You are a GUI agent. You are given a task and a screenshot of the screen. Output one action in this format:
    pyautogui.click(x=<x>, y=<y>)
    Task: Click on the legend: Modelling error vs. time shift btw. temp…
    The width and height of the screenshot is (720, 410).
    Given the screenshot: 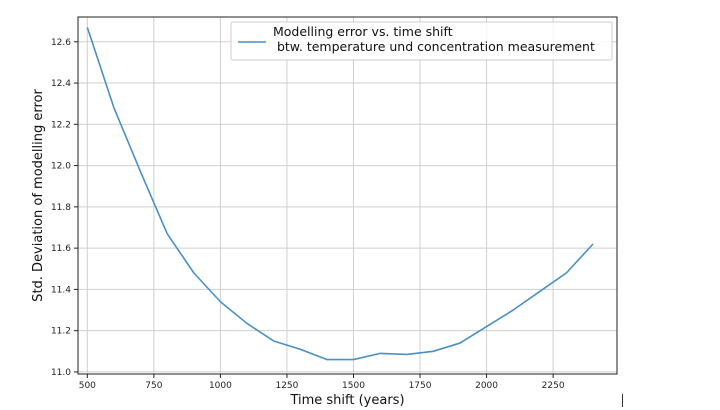 What is the action you would take?
    pyautogui.click(x=421, y=41)
    